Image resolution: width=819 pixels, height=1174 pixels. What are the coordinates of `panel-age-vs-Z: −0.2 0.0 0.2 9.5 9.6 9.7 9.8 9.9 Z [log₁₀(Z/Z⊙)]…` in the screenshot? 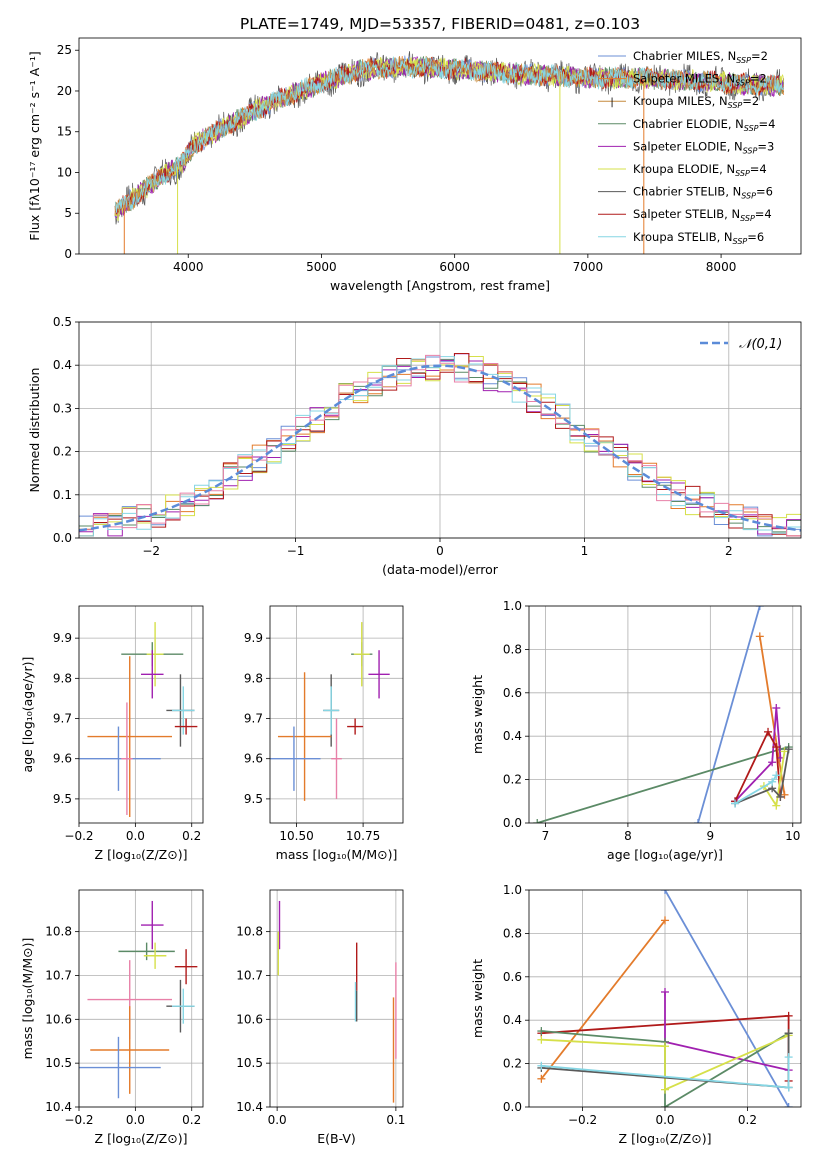 It's located at (112, 733).